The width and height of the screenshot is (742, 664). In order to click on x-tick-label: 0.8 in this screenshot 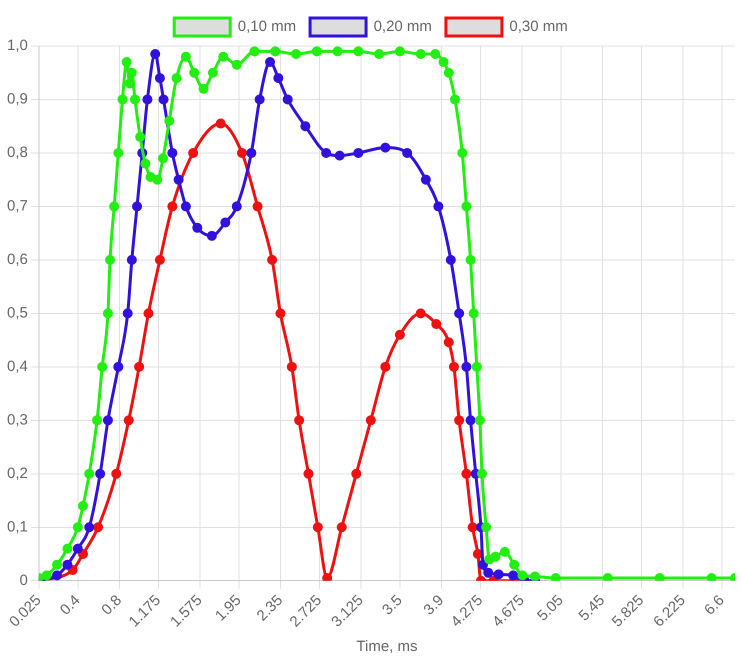, I will do `click(112, 605)`.